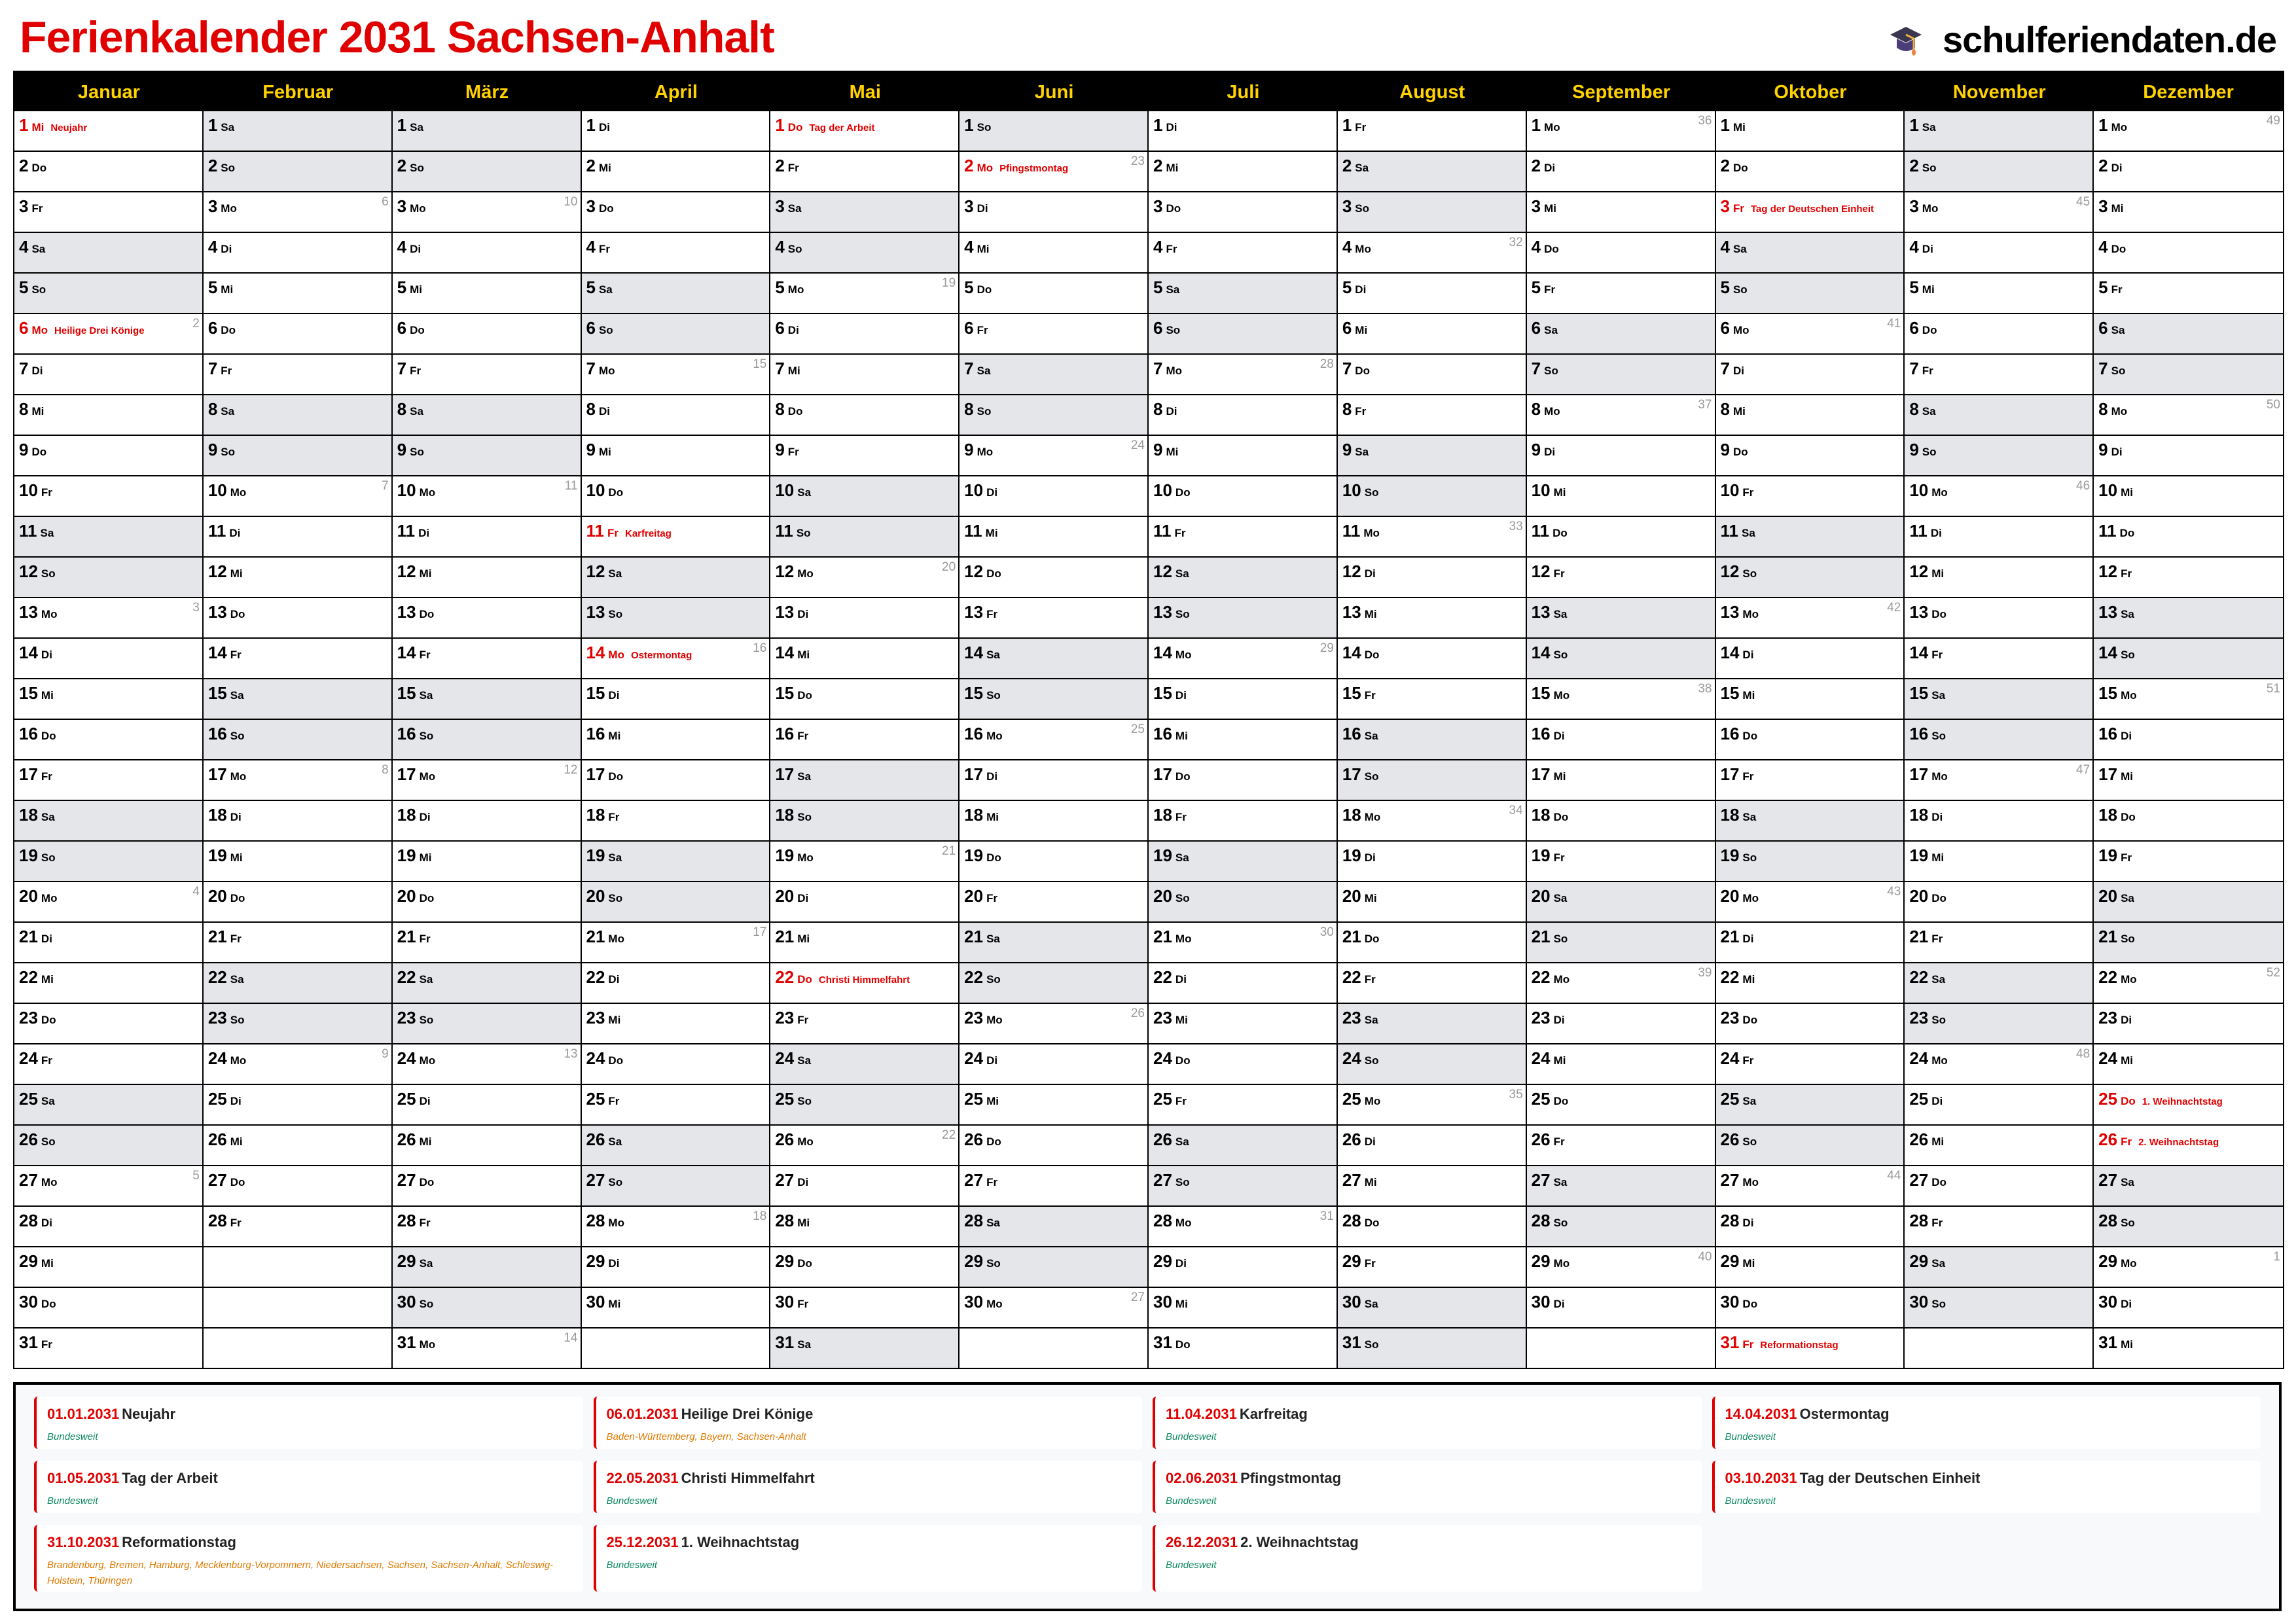 This screenshot has height=1623, width=2296. Describe the element at coordinates (1621, 172) in the screenshot. I see `day-cell: 2 Di` at that location.